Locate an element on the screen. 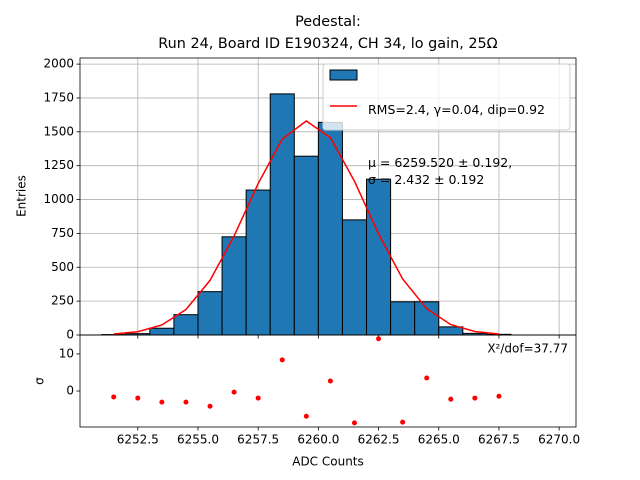 The height and width of the screenshot is (480, 640). y-tick-label: 1500 is located at coordinates (58, 131).